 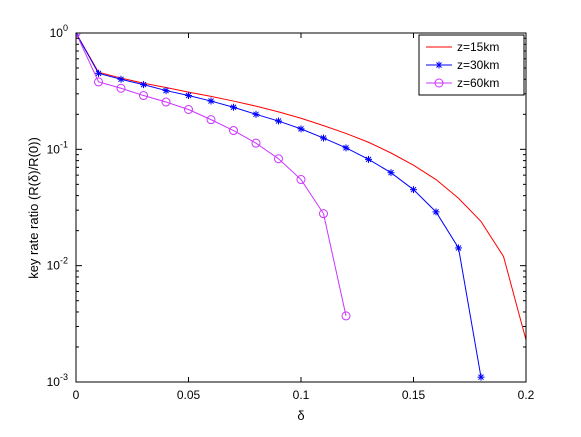 What do you see at coordinates (478, 47) in the screenshot?
I see `legend-label: z=15km` at bounding box center [478, 47].